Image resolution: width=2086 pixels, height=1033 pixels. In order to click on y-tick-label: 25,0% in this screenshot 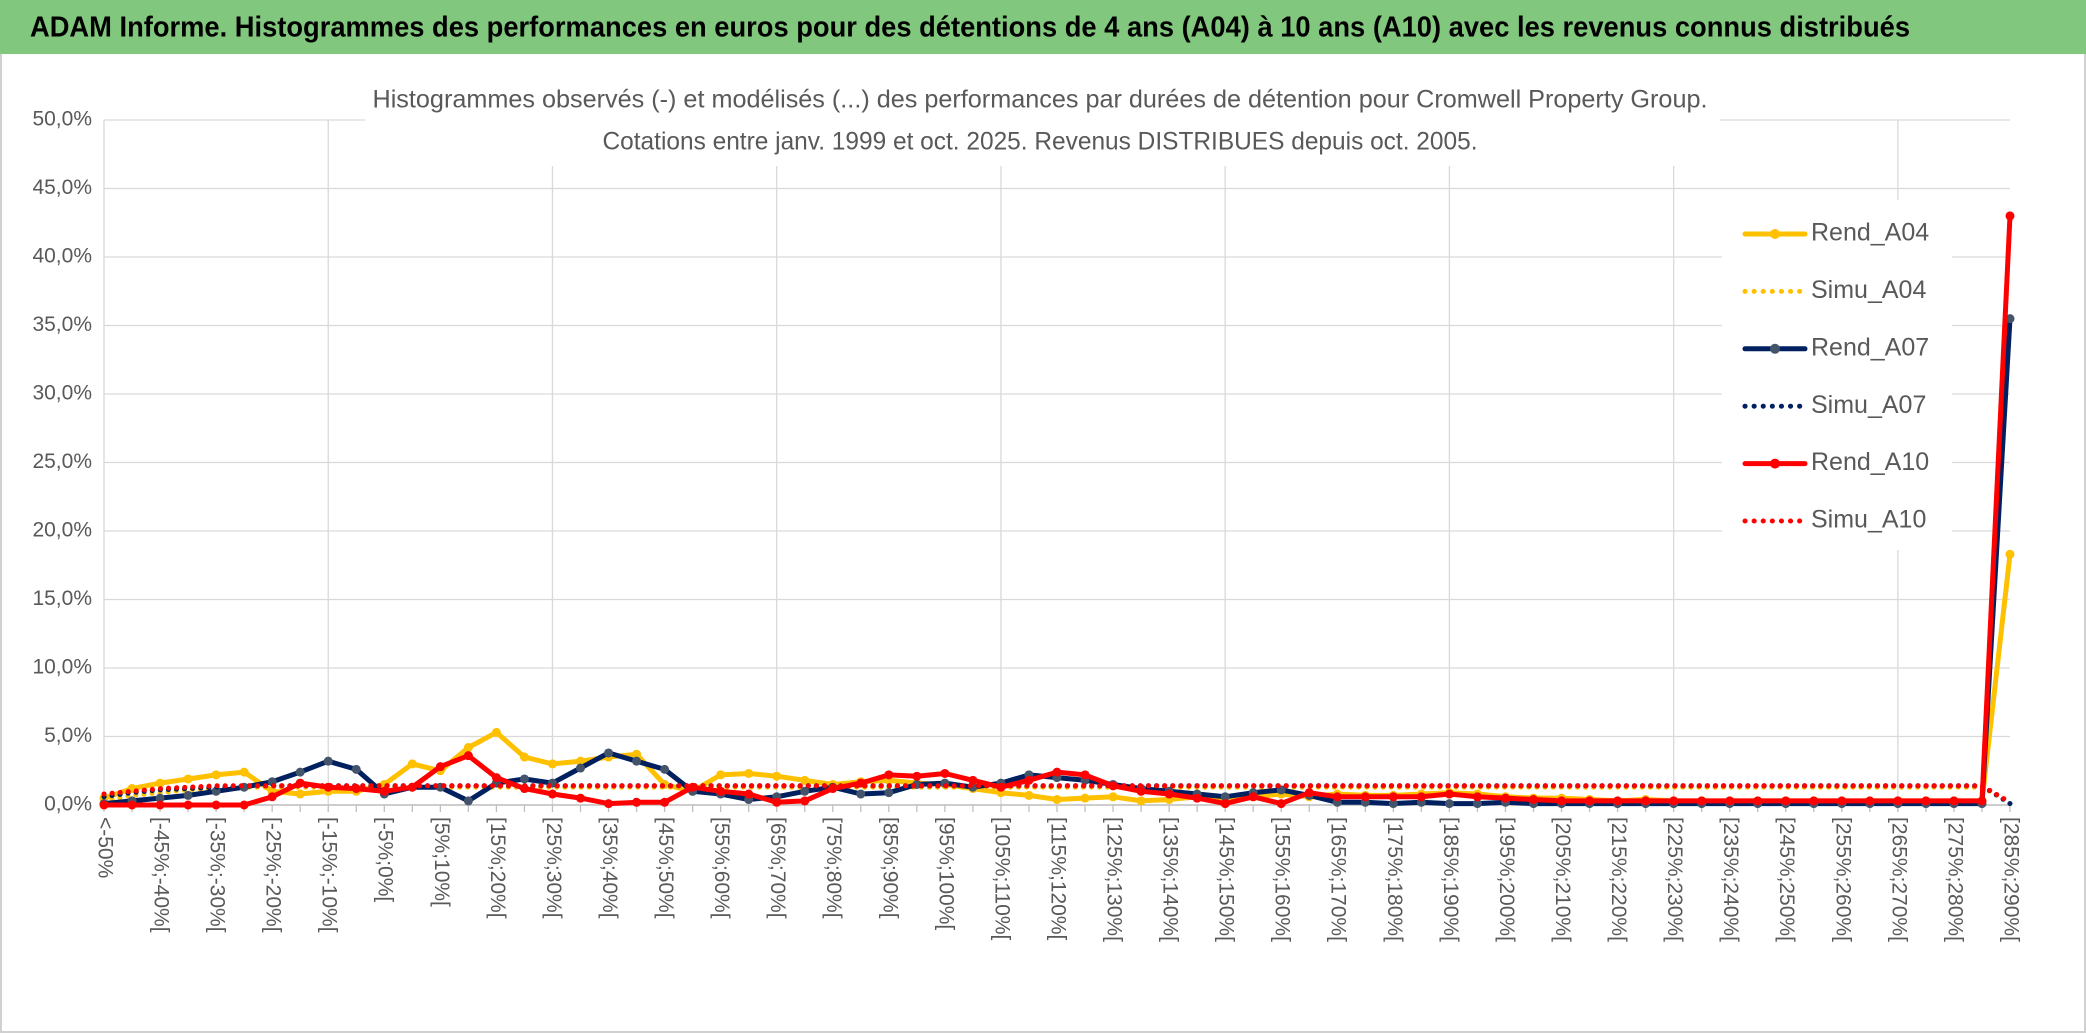, I will do `click(62, 461)`.